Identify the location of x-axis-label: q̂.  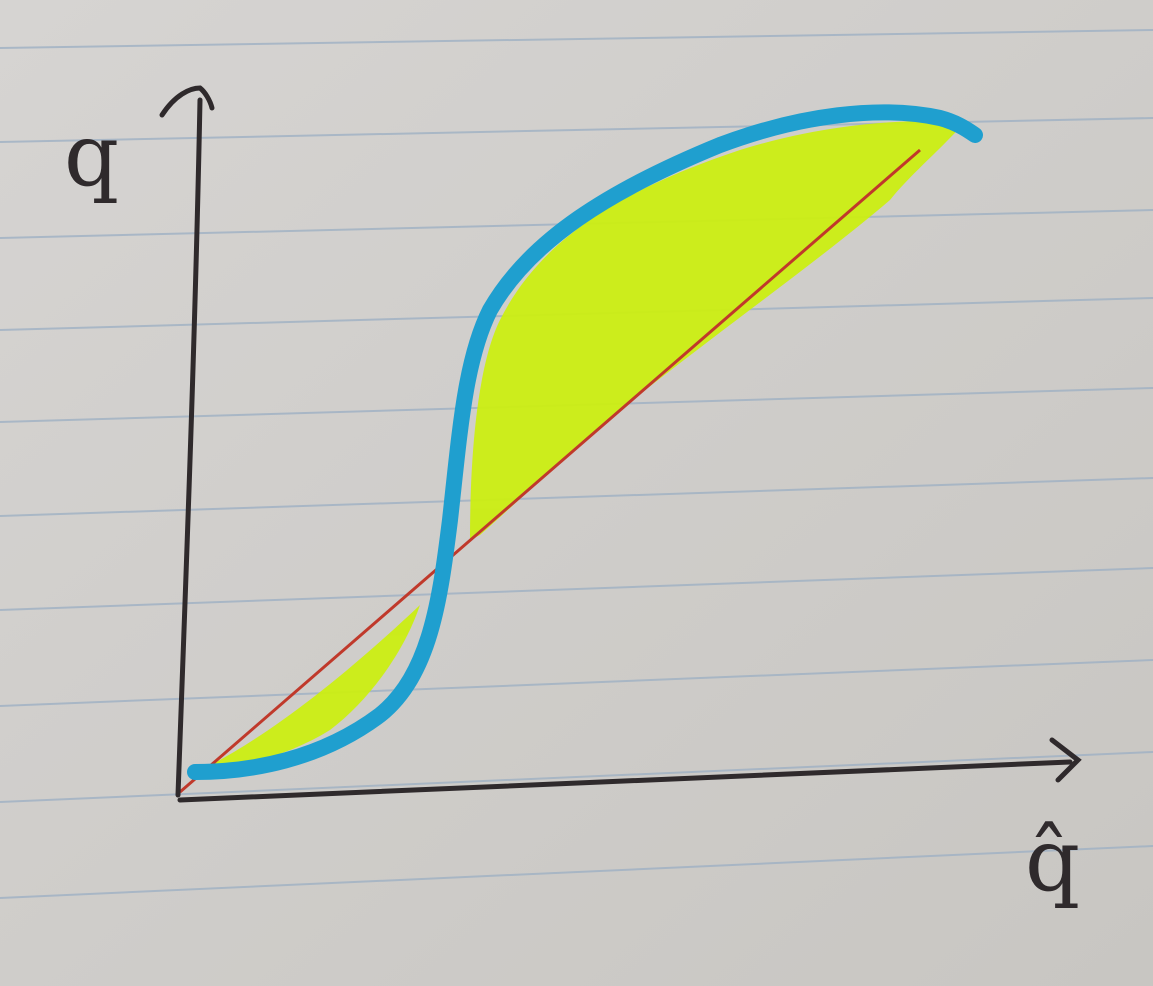
(1052, 861).